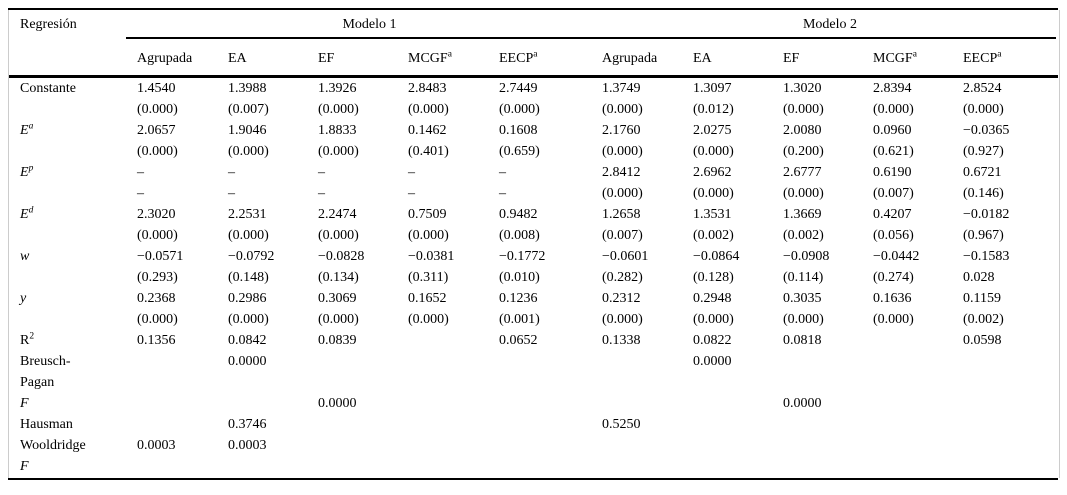 The width and height of the screenshot is (1067, 495). I want to click on cell-r2-col8: 0.0818, so click(828, 340).